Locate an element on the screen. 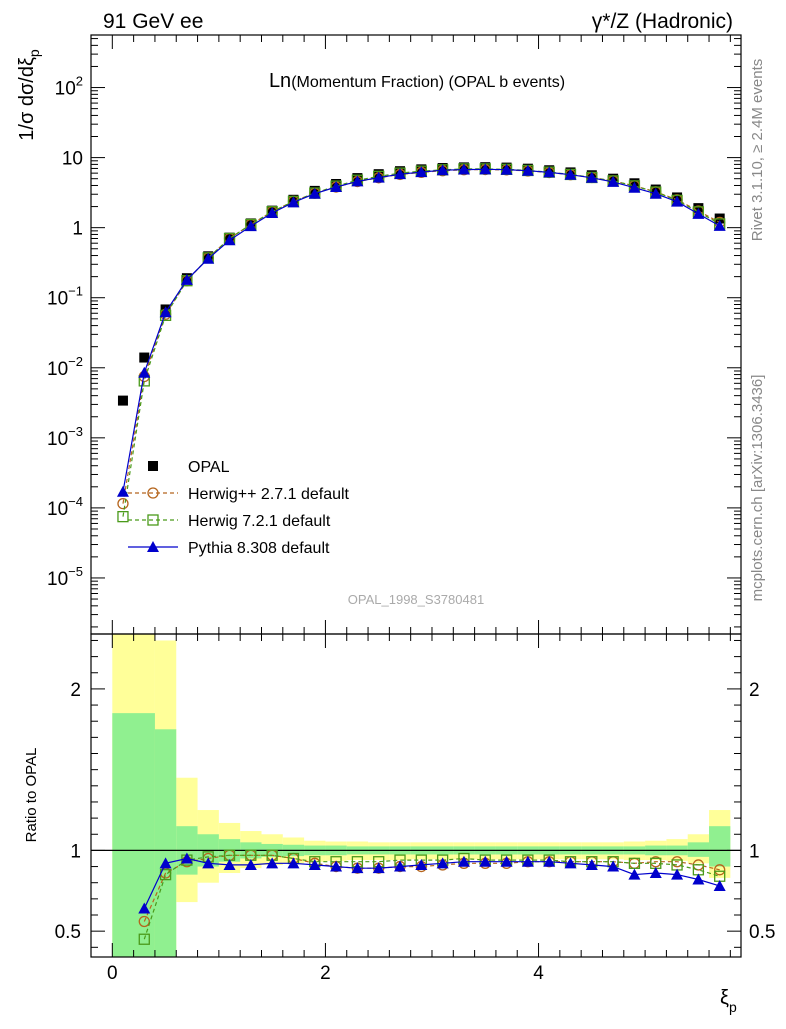 The image size is (786, 1029). ratio-y-tick-label-right: 1 is located at coordinates (754, 851).